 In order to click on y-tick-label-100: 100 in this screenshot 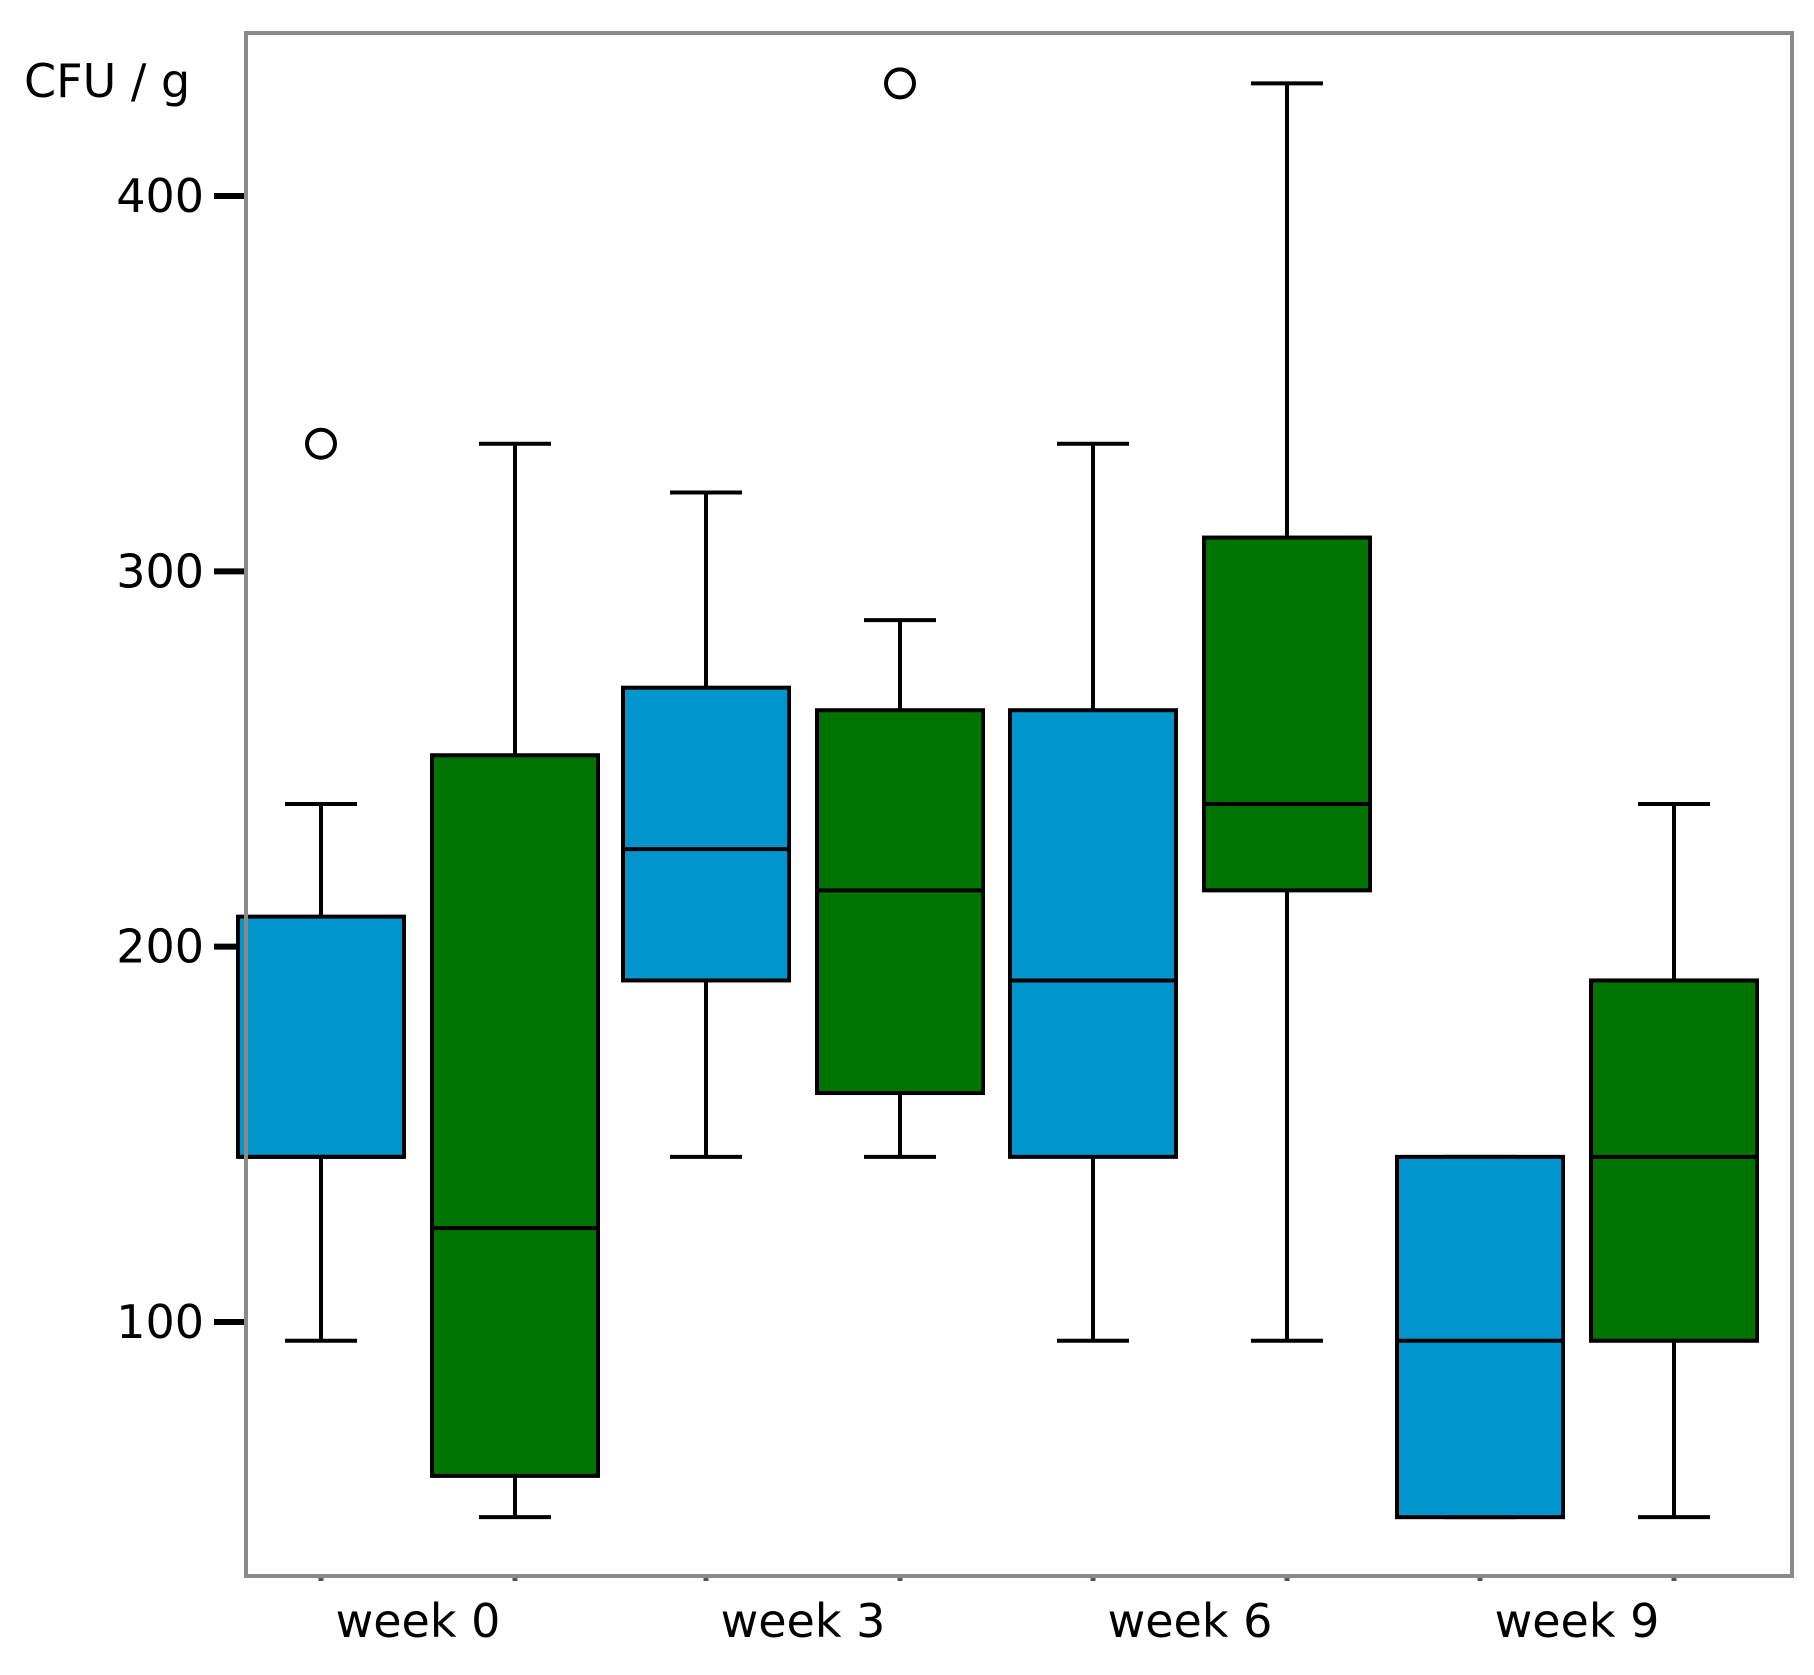, I will do `click(160, 1322)`.